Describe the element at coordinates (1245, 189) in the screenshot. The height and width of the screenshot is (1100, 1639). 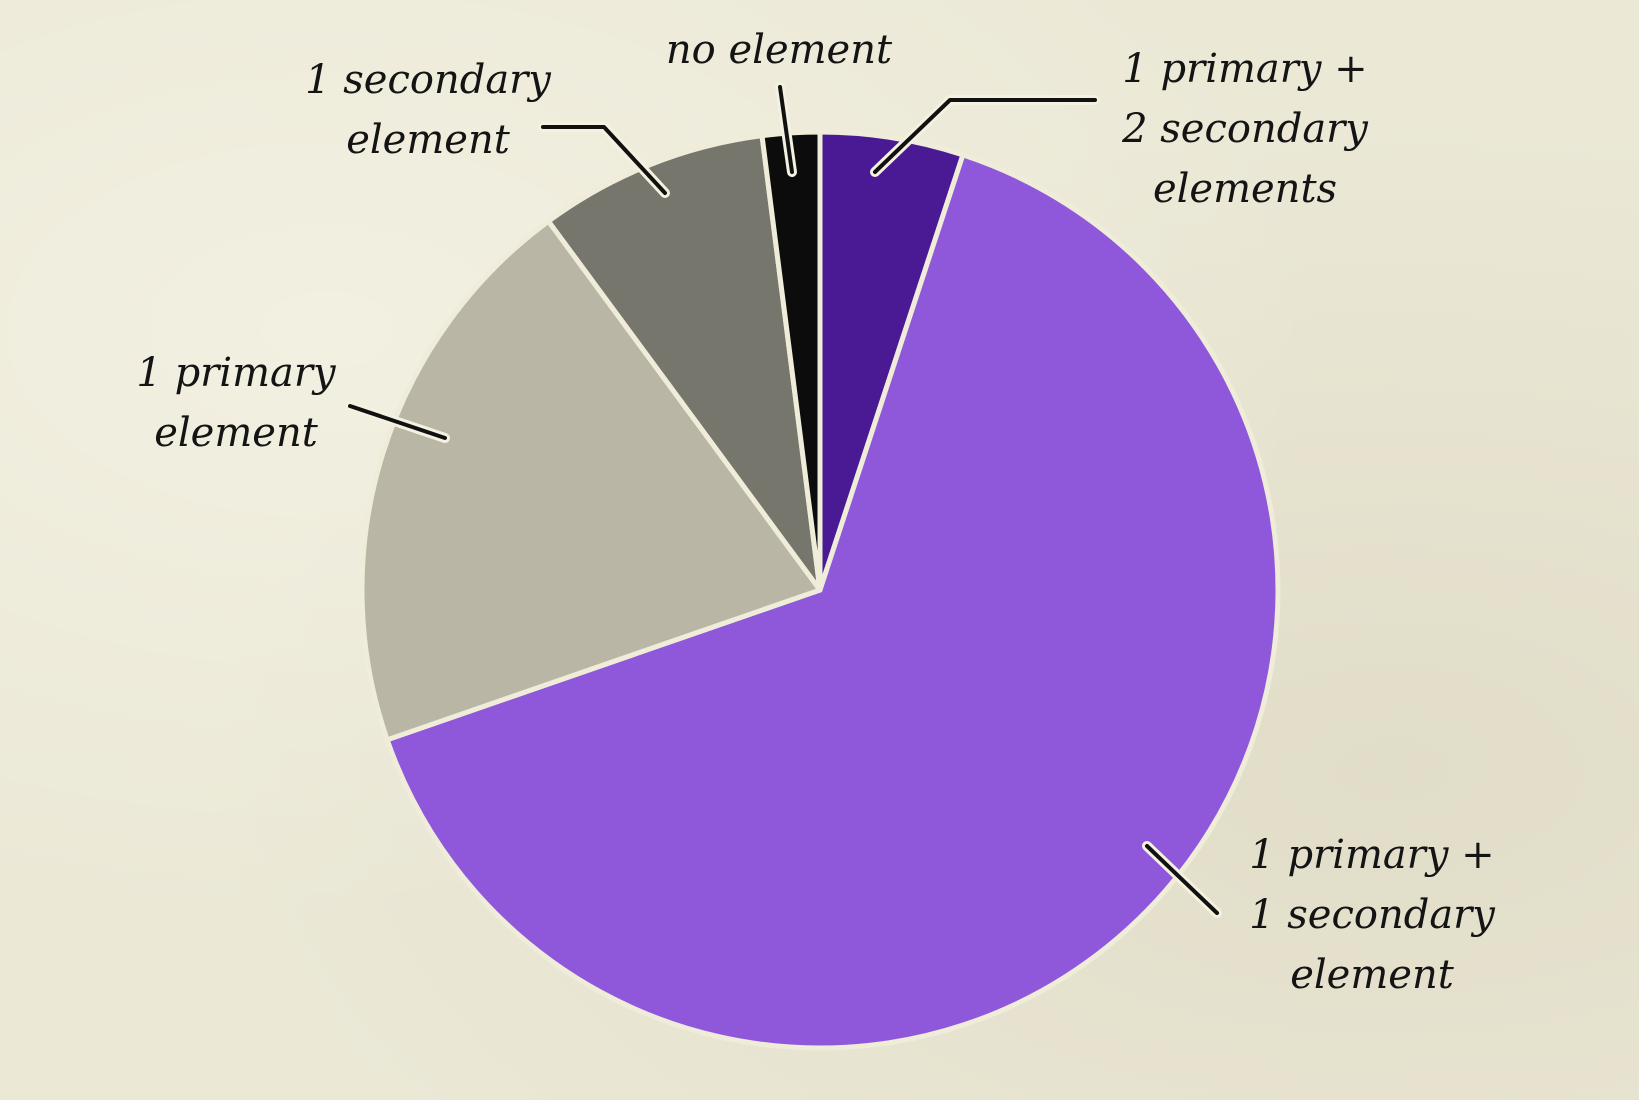
I see `slice-label-line: elements` at that location.